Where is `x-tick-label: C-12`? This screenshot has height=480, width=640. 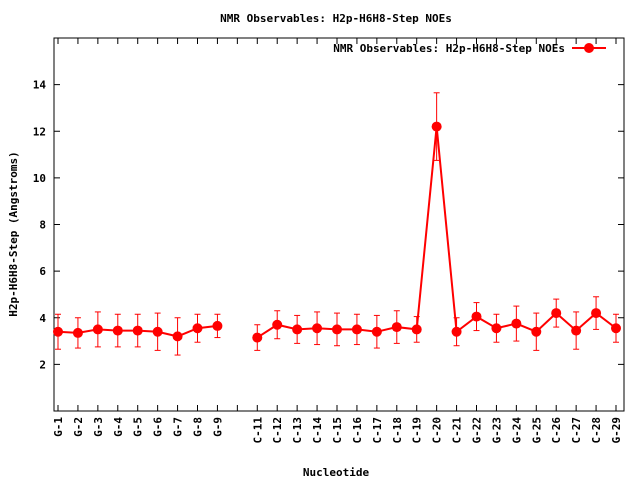 x-tick-label: C-12 is located at coordinates (277, 430).